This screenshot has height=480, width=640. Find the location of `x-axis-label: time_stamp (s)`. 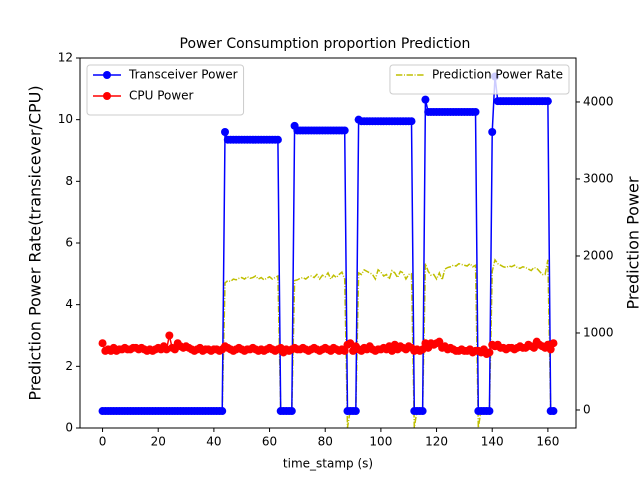

x-axis-label: time_stamp (s) is located at coordinates (328, 464).